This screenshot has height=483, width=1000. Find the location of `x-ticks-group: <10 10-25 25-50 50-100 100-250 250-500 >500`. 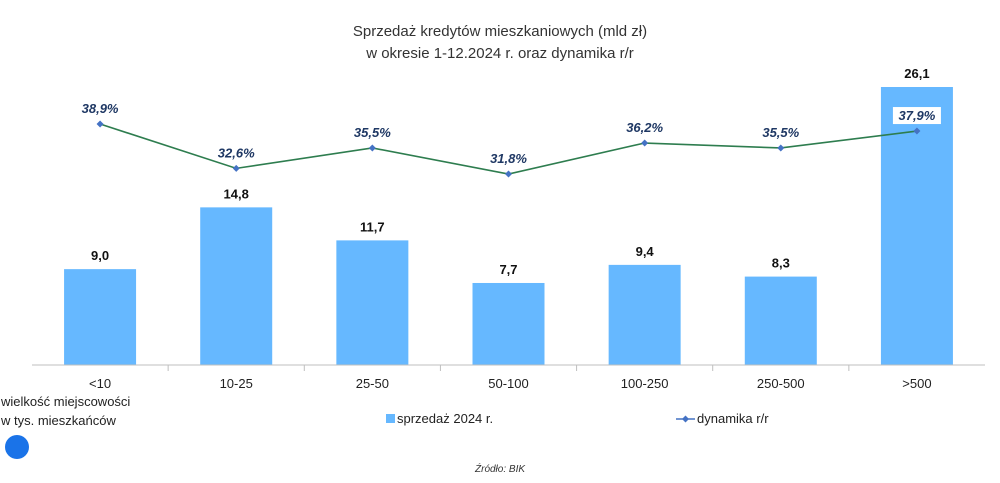

x-ticks-group: <10 10-25 25-50 50-100 100-250 250-500 >500 is located at coordinates (510, 378).